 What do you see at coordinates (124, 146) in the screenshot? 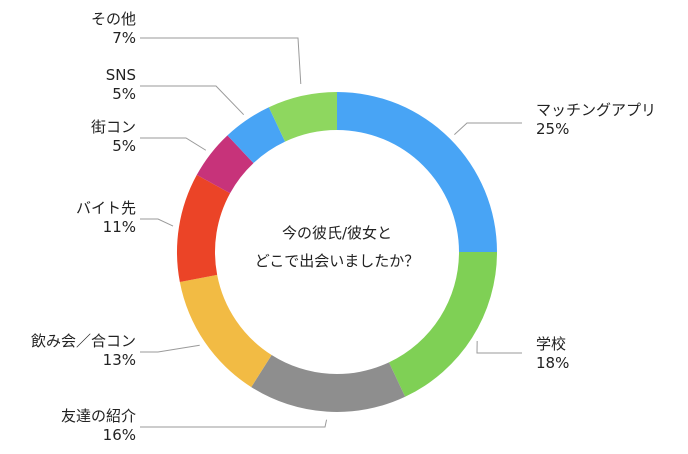
I see `slice-pct-5: 5%` at bounding box center [124, 146].